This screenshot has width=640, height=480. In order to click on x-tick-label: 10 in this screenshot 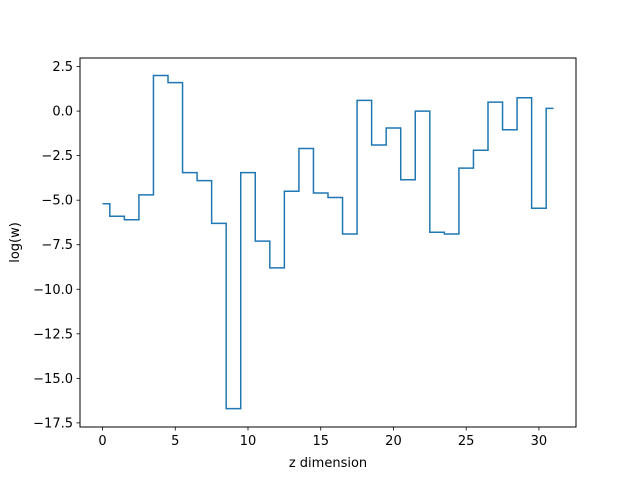, I will do `click(248, 441)`.